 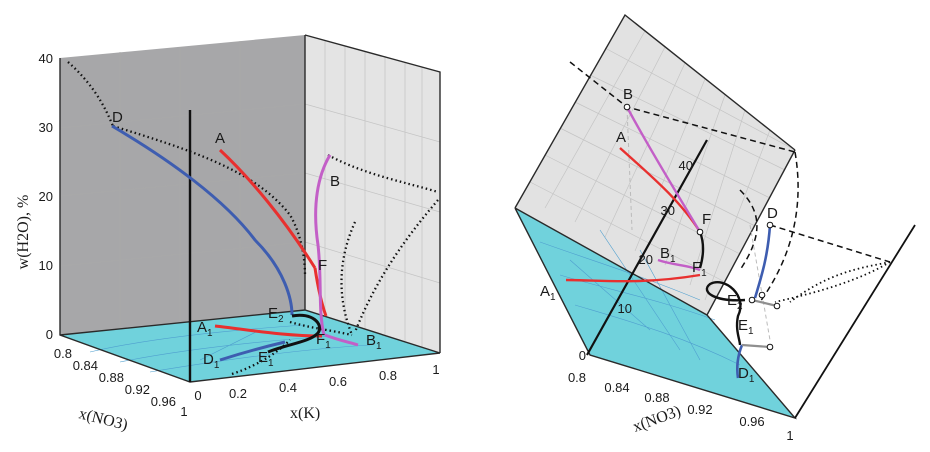 I want to click on right-vertical-axis, so click(x=647, y=247).